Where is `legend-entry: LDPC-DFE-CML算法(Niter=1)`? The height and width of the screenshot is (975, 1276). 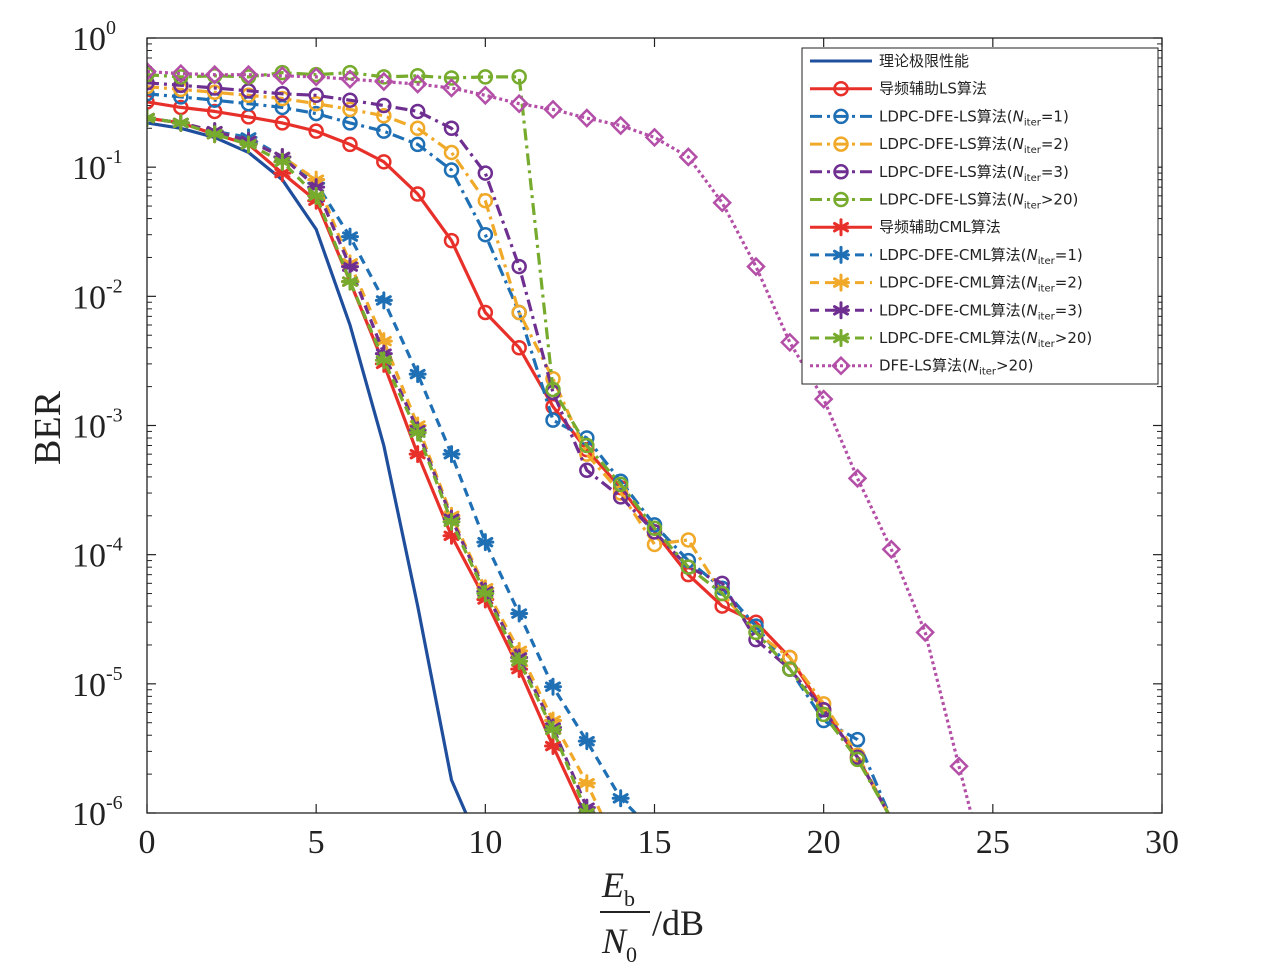 legend-entry: LDPC-DFE-CML算法(Niter=1) is located at coordinates (946, 256).